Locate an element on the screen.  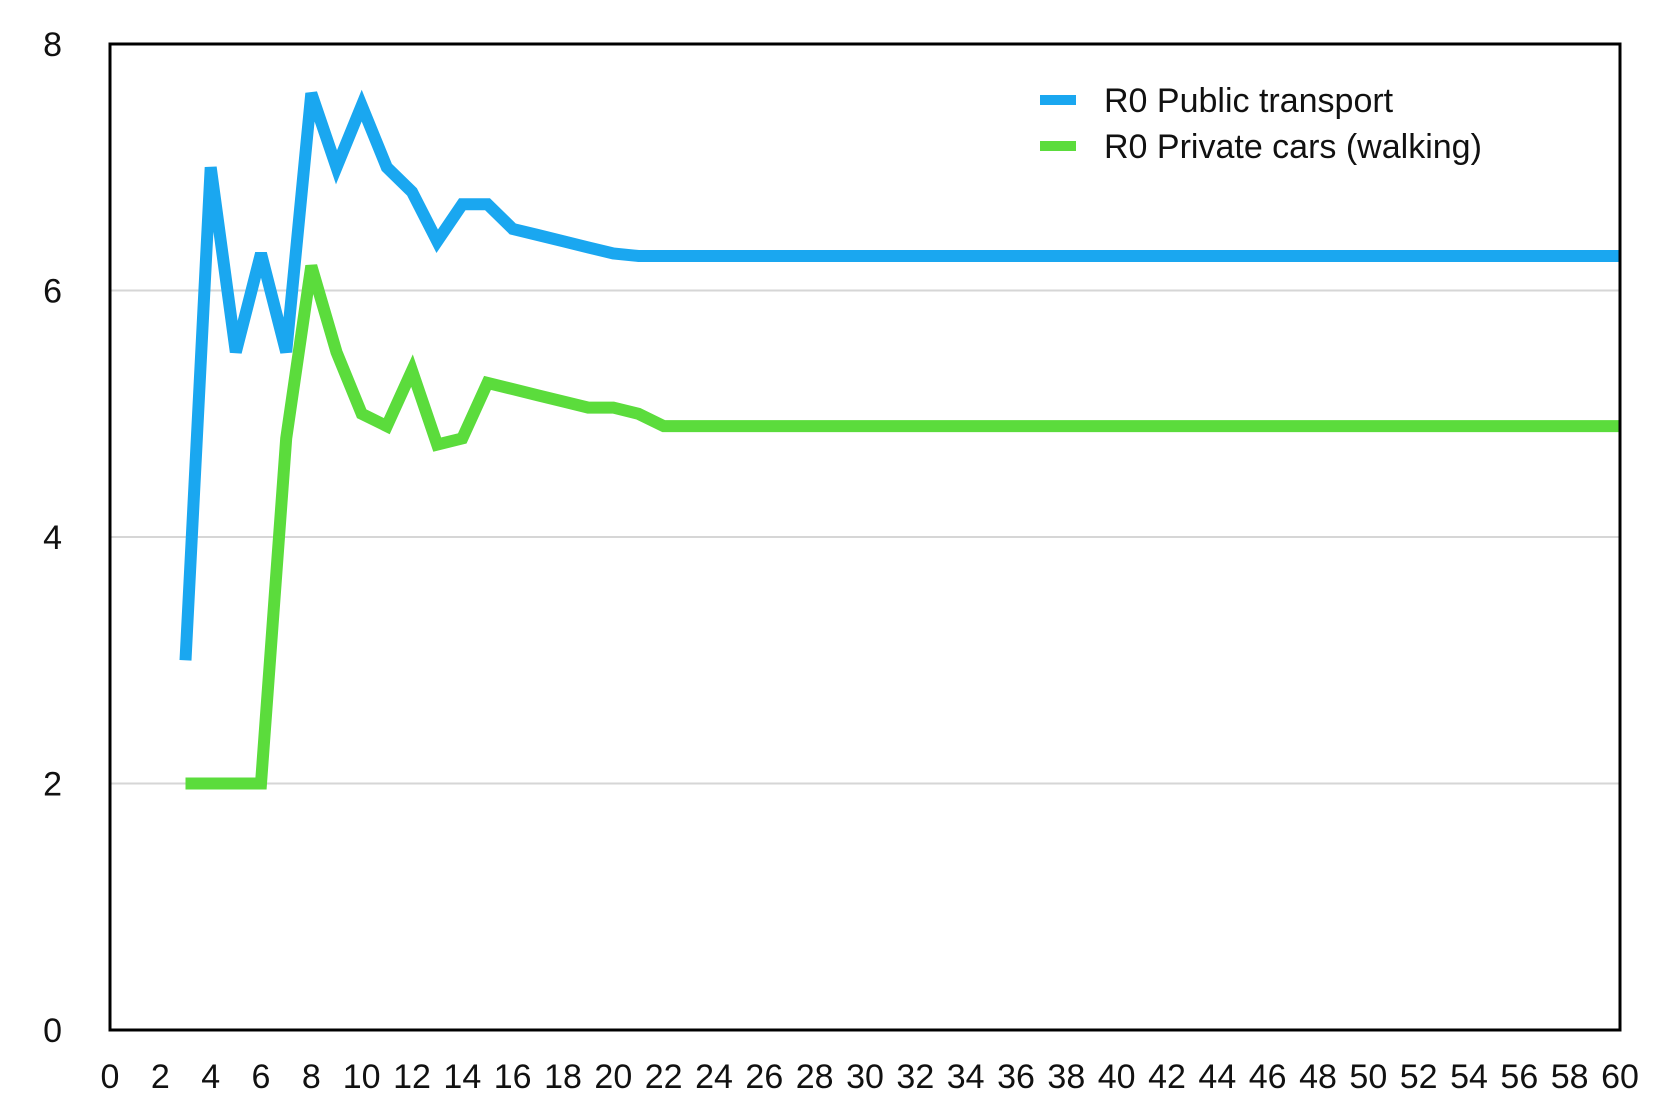
y-tick-label: 2 is located at coordinates (52, 785).